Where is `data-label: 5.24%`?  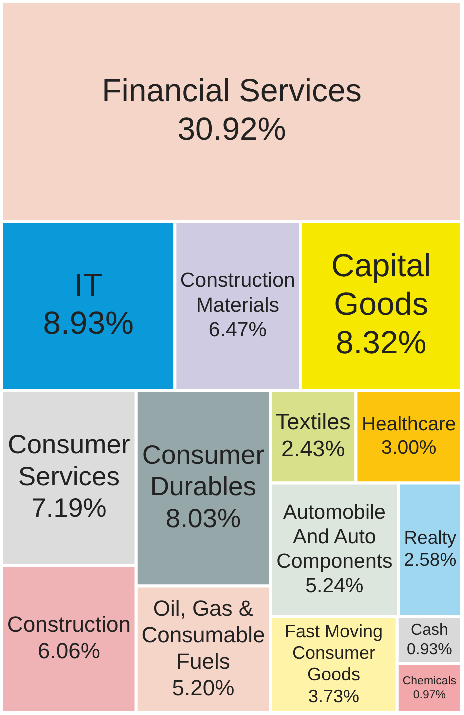
data-label: 5.24% is located at coordinates (335, 586).